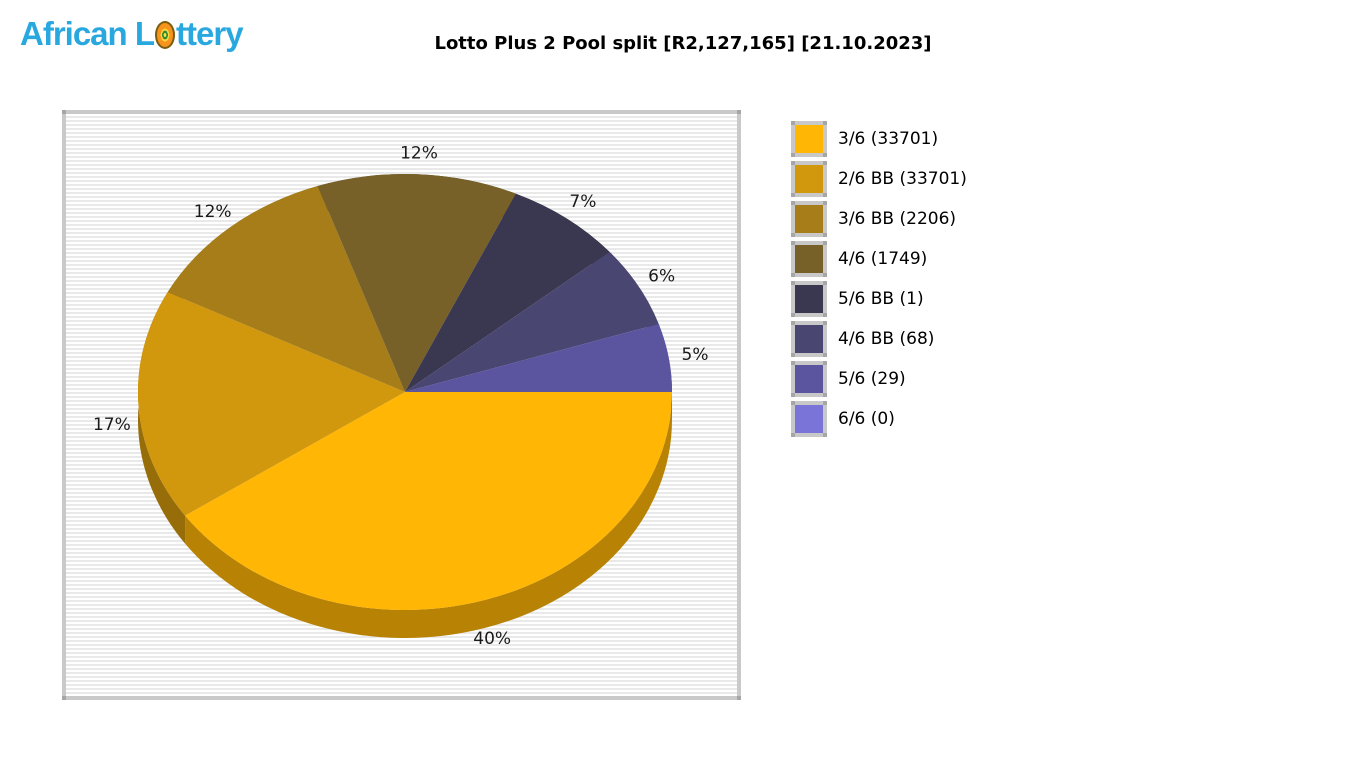  I want to click on legend-label: 6/6 (0), so click(866, 419).